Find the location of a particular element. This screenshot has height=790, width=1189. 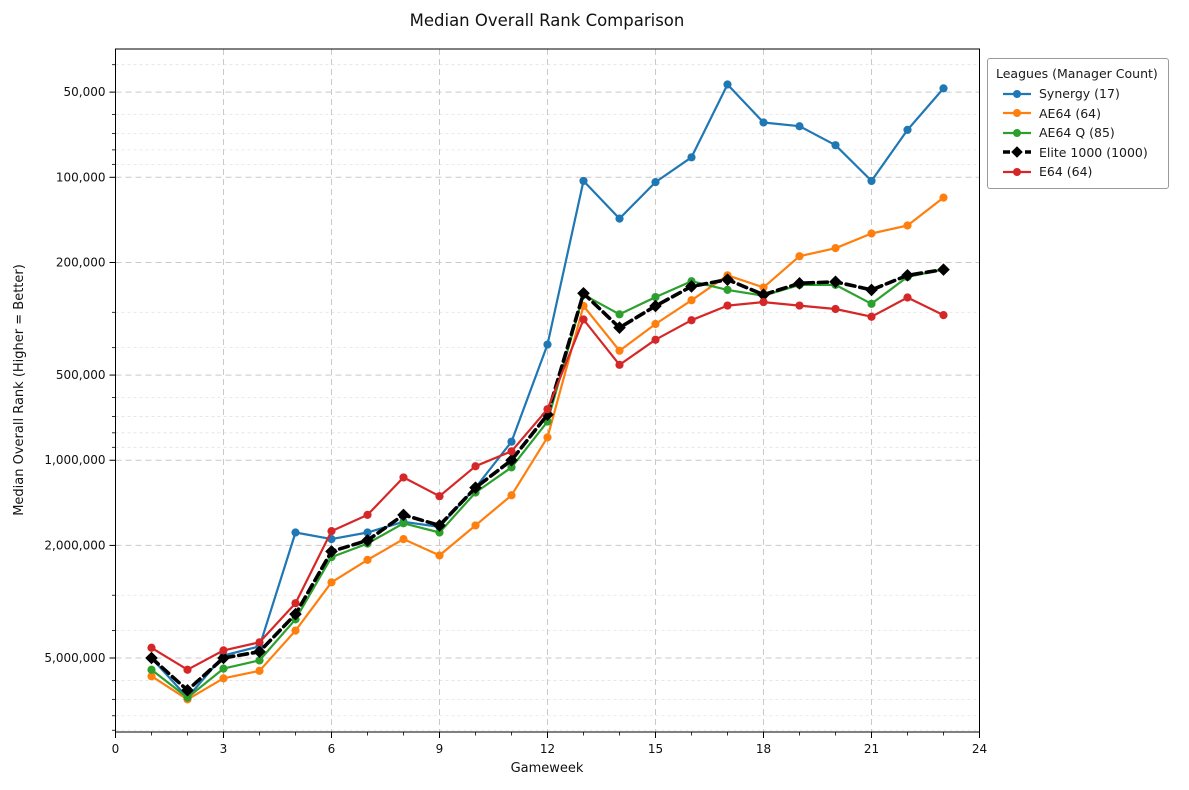

x-tick-label: 15 is located at coordinates (655, 749).